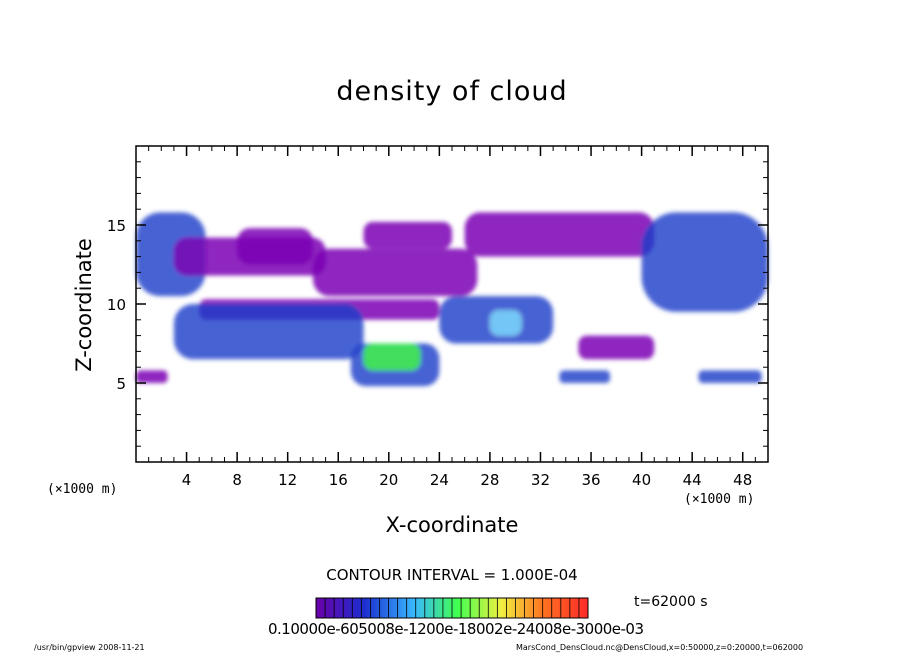 This screenshot has width=904, height=654. I want to click on x-tick-label-40: 40, so click(641, 480).